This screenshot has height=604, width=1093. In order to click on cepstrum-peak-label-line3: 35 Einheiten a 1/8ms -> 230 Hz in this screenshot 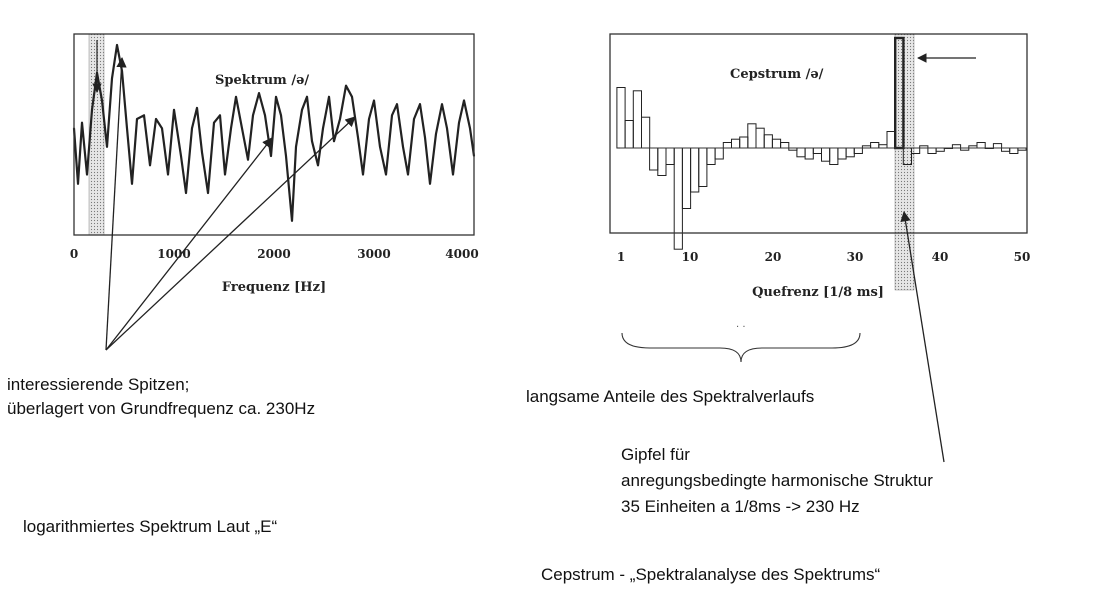, I will do `click(740, 506)`.